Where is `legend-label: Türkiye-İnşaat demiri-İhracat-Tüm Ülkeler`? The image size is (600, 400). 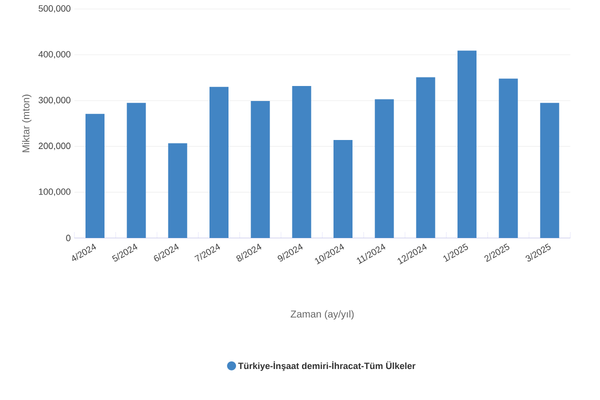
legend-label: Türkiye-İnşaat demiri-İhracat-Tüm Ülkeler is located at coordinates (327, 366).